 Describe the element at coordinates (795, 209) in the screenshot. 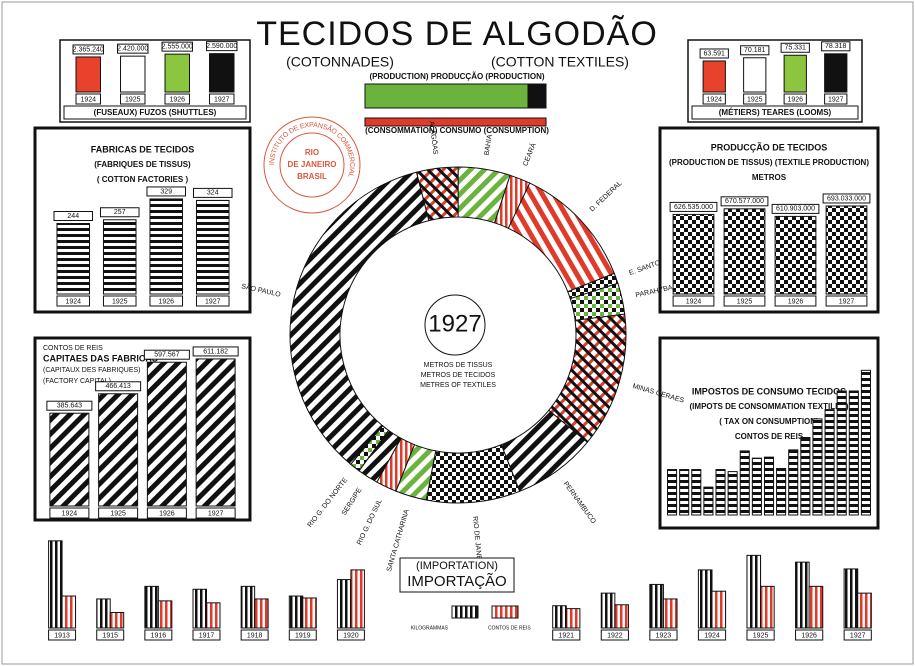

I see `value-label: 610.903.000` at that location.